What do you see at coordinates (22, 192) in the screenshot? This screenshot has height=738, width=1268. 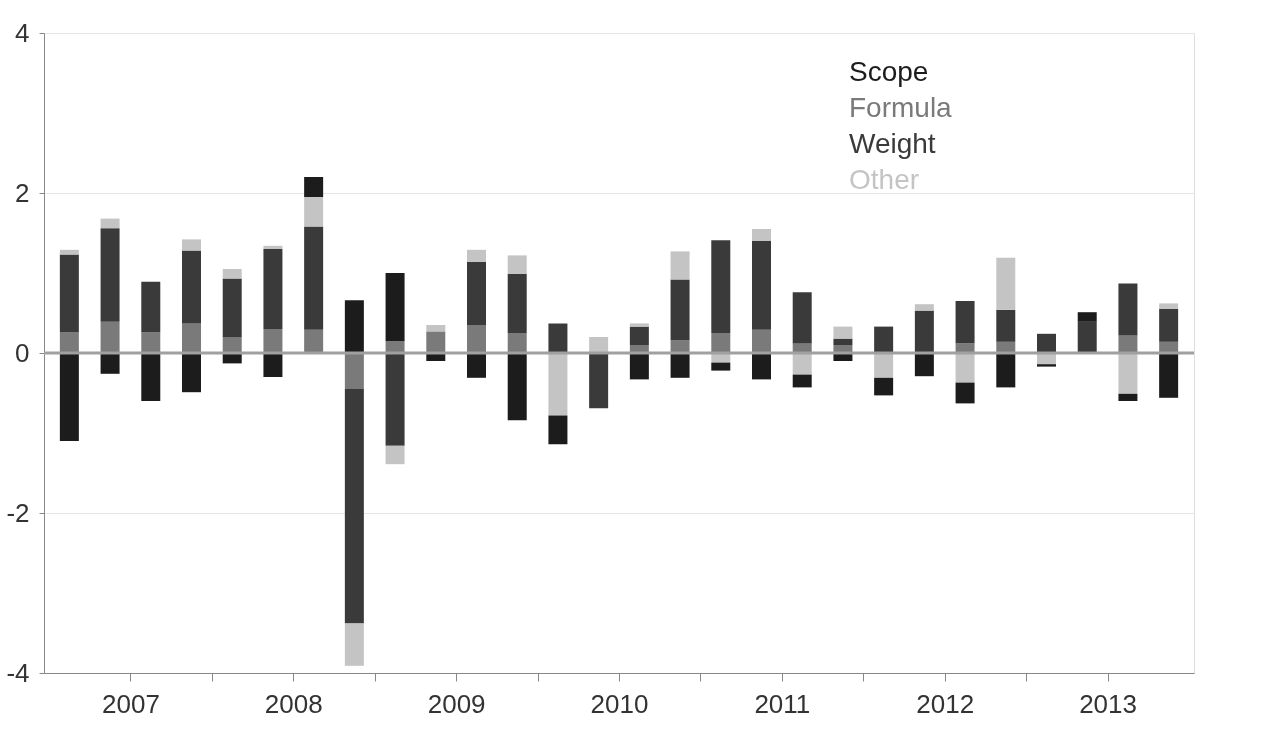 I see `y-tick-label: 2` at bounding box center [22, 192].